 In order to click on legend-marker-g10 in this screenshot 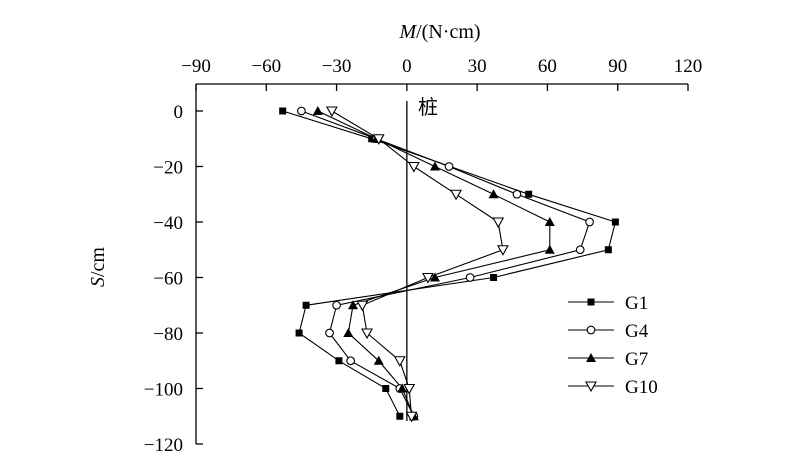, I will do `click(591, 387)`.